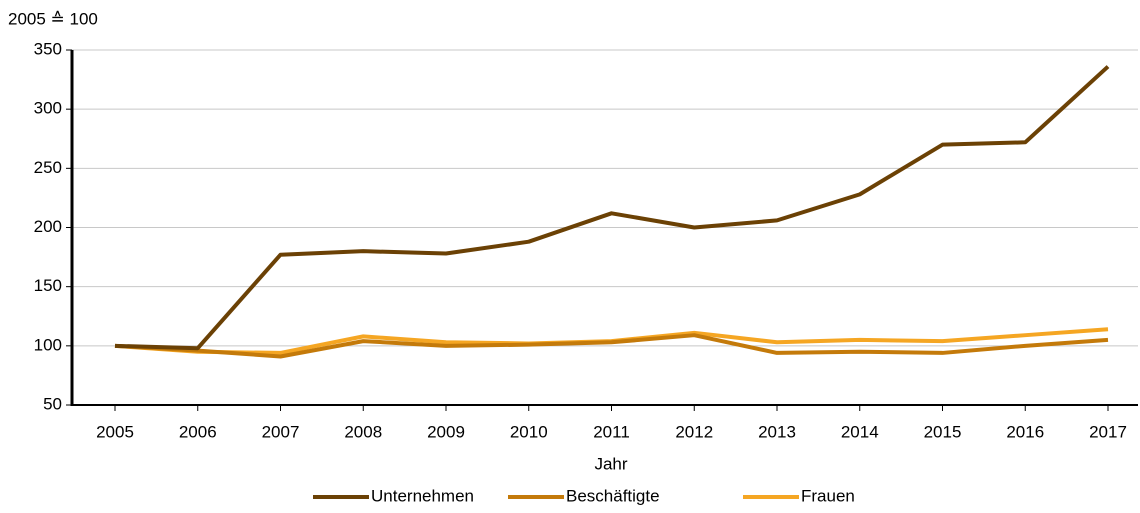 This screenshot has width=1140, height=513. Describe the element at coordinates (48, 226) in the screenshot. I see `y-tick-label: 200` at that location.